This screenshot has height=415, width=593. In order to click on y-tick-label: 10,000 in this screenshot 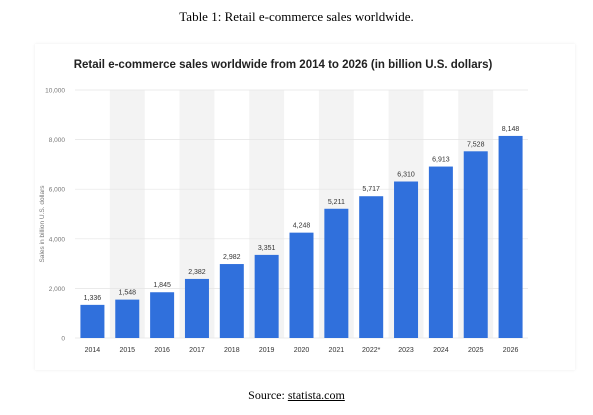, I will do `click(55, 91)`.